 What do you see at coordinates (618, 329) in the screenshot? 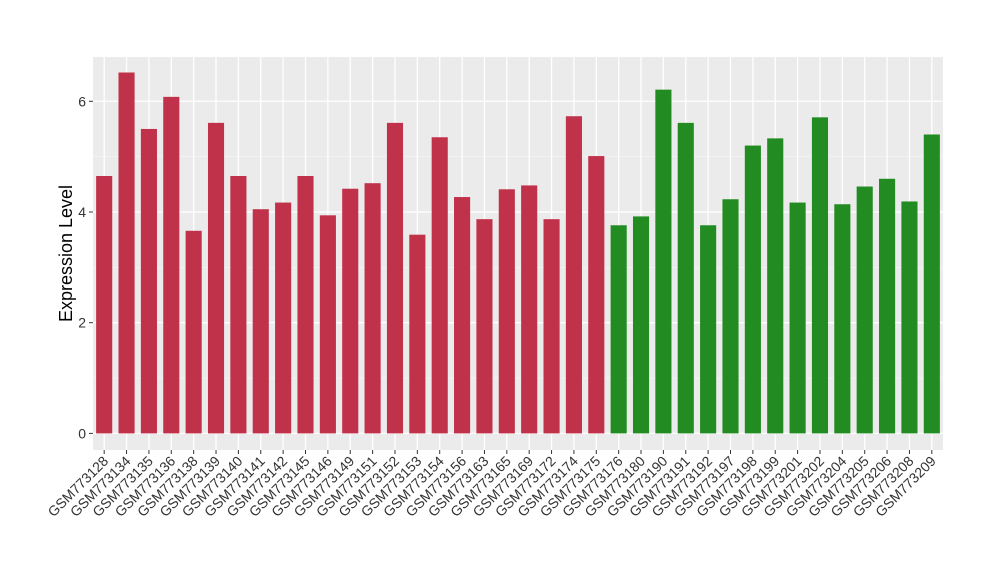
I see `bar-GSM773176` at bounding box center [618, 329].